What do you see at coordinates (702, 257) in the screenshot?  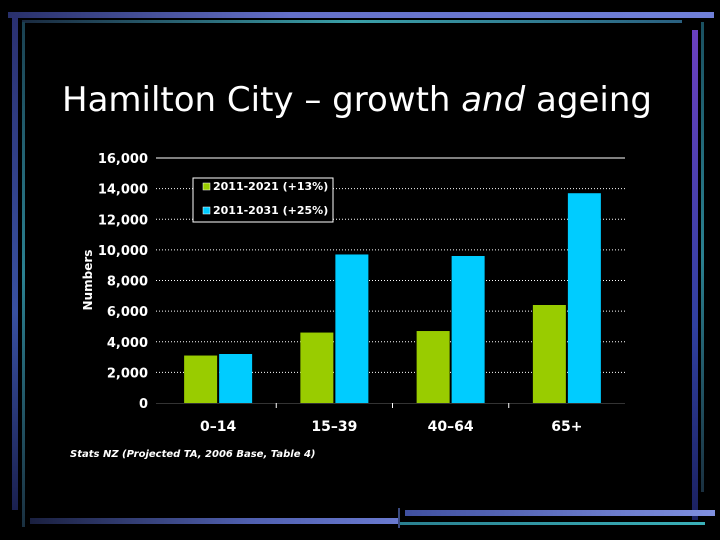 I see `frame-right-accent` at bounding box center [702, 257].